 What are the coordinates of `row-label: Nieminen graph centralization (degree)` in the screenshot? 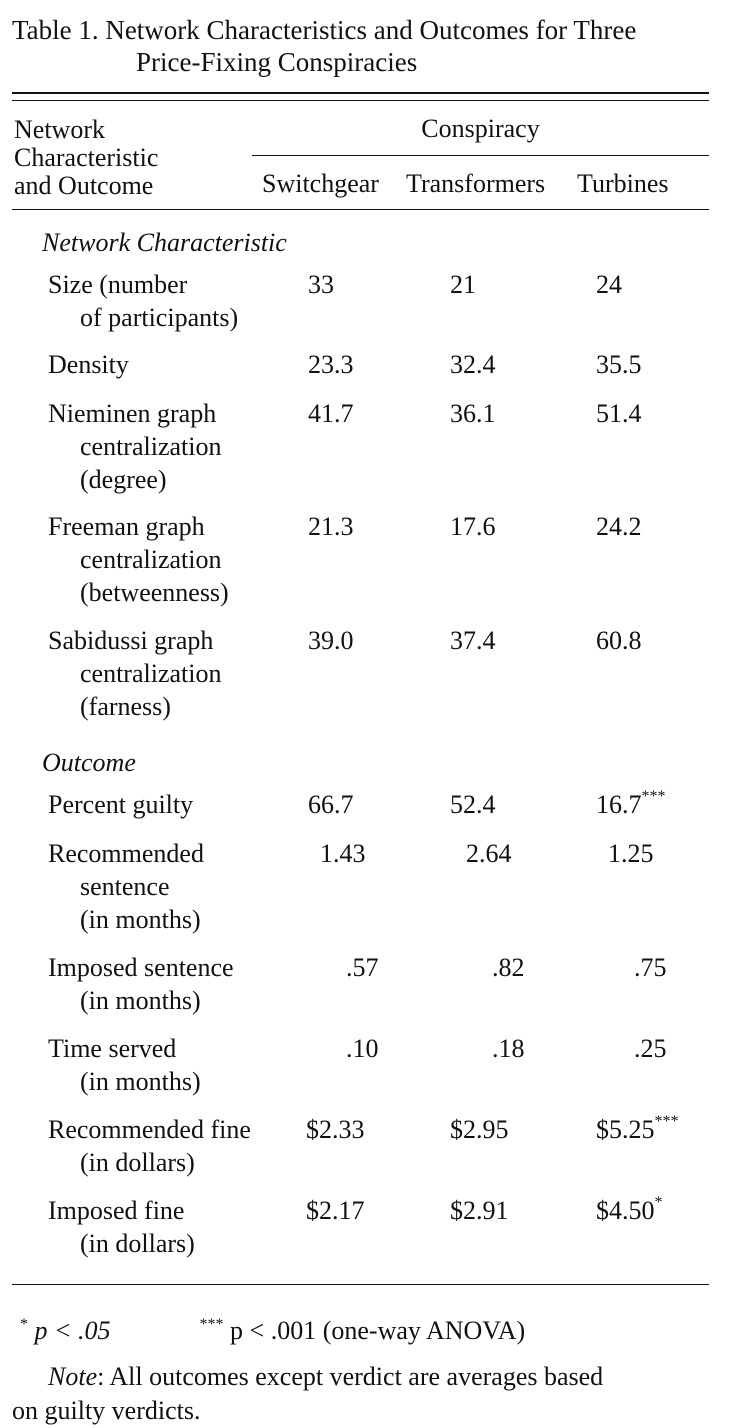 It's located at (183, 446).